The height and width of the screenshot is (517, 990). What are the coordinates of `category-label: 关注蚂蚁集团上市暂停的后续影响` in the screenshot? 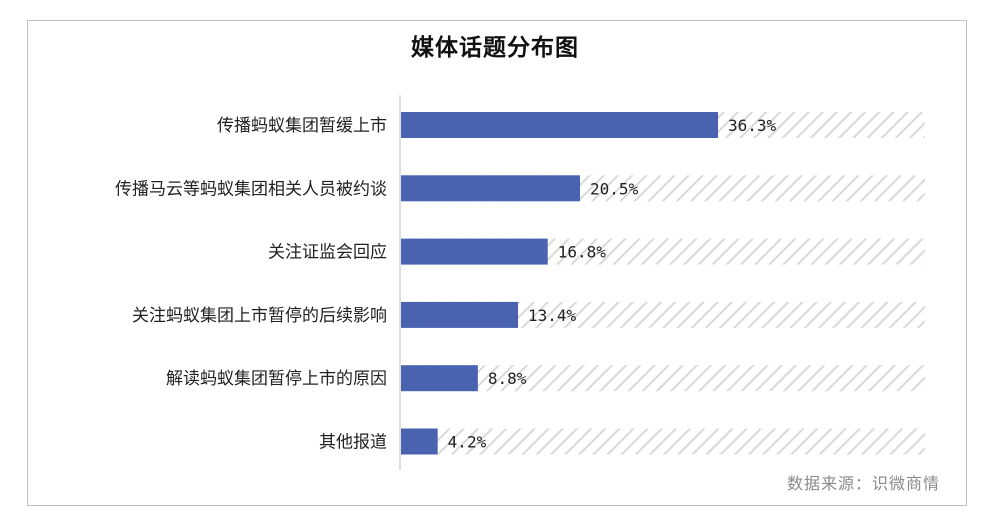 It's located at (259, 316).